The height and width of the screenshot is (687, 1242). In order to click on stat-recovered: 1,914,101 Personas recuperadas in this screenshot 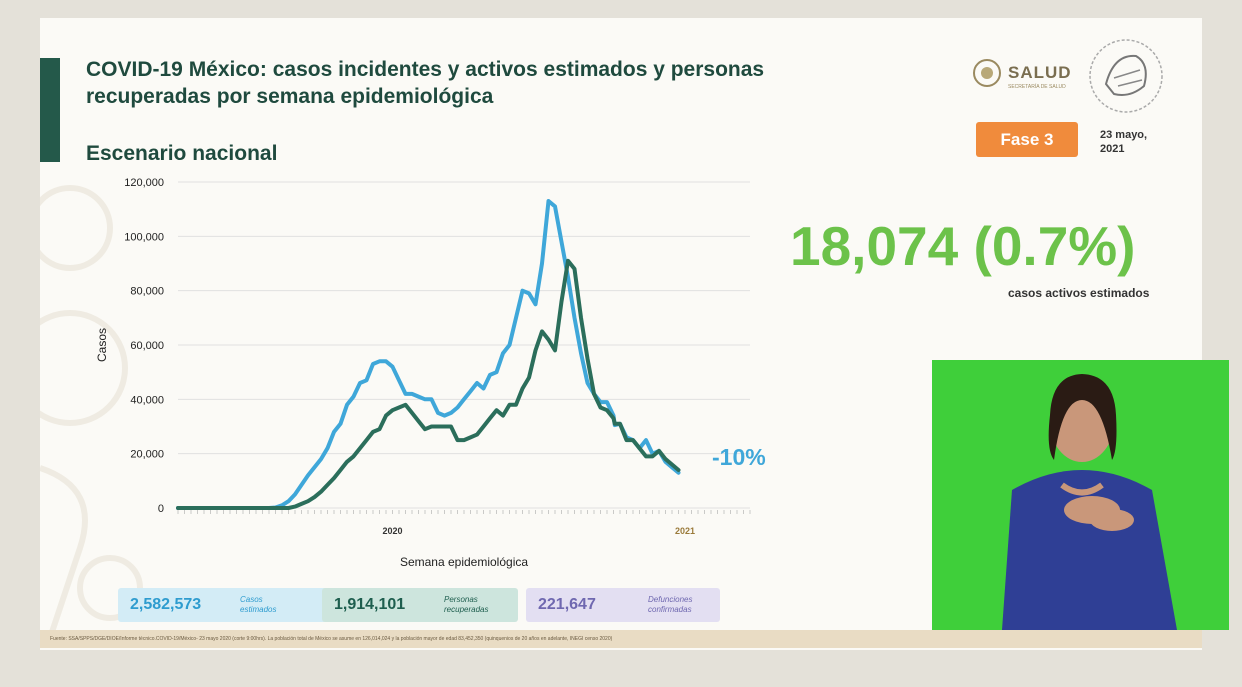, I will do `click(420, 605)`.